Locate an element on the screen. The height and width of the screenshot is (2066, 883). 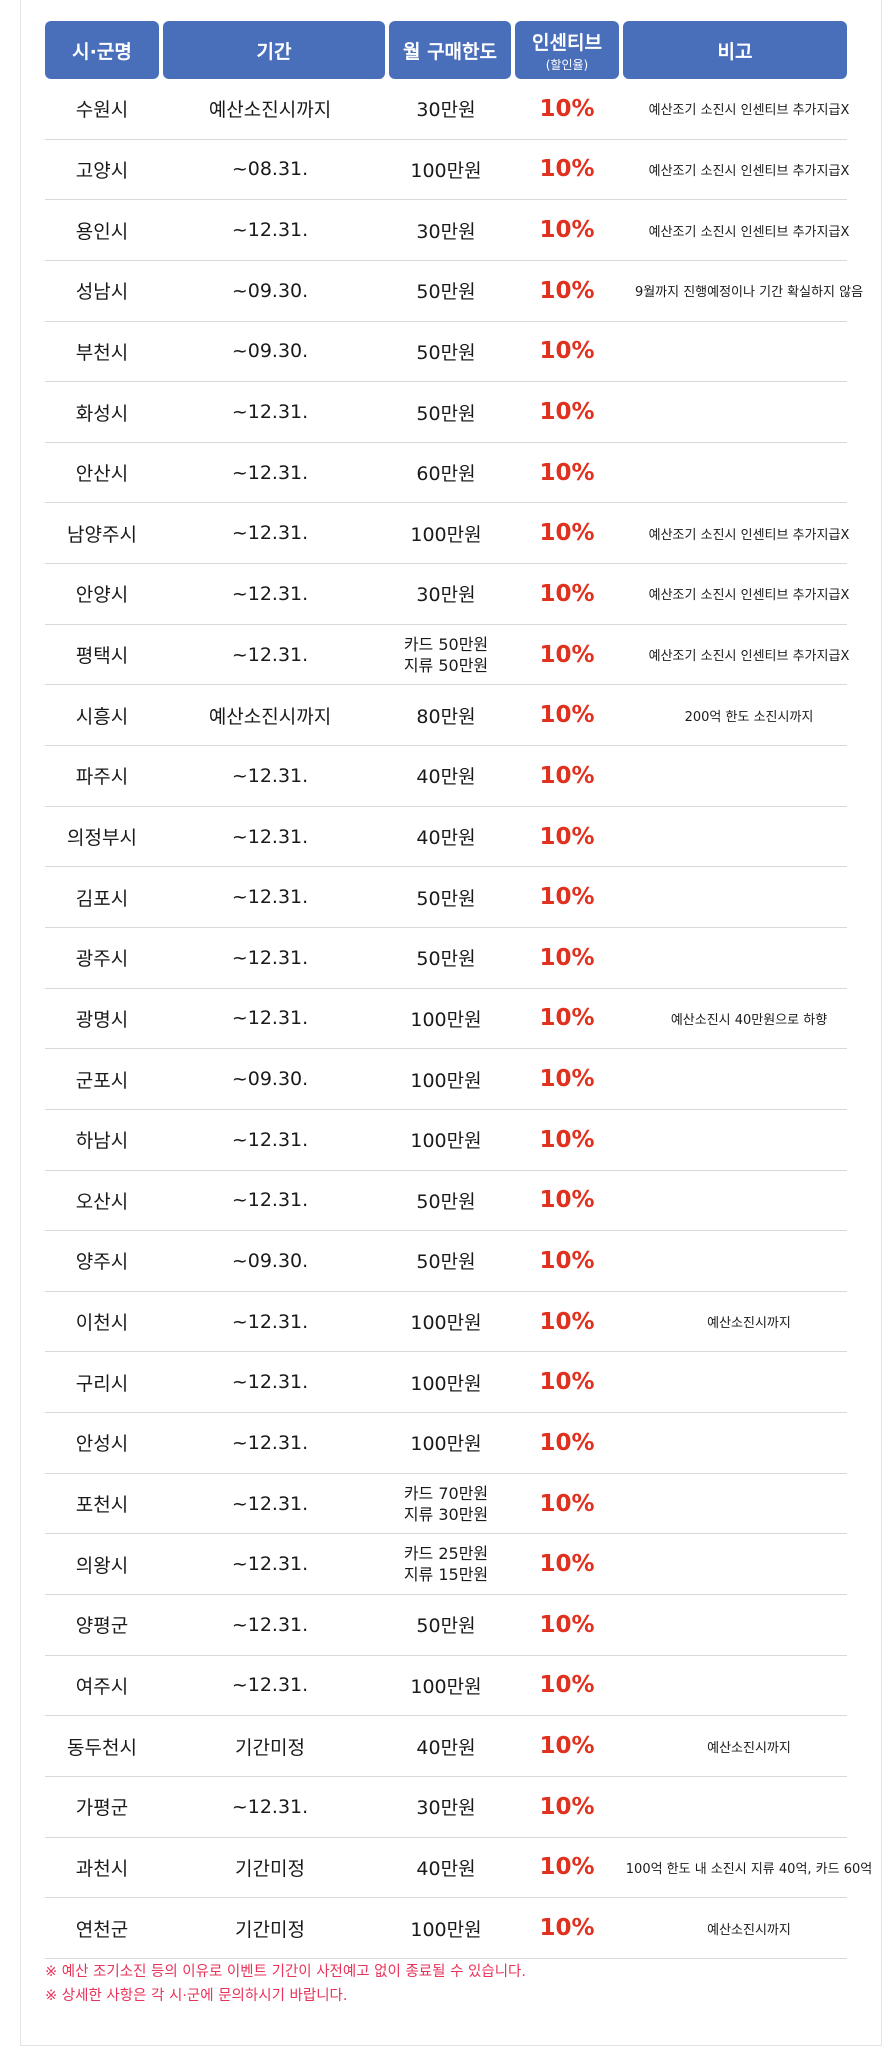
city-cell: 포천시 is located at coordinates (102, 1505).